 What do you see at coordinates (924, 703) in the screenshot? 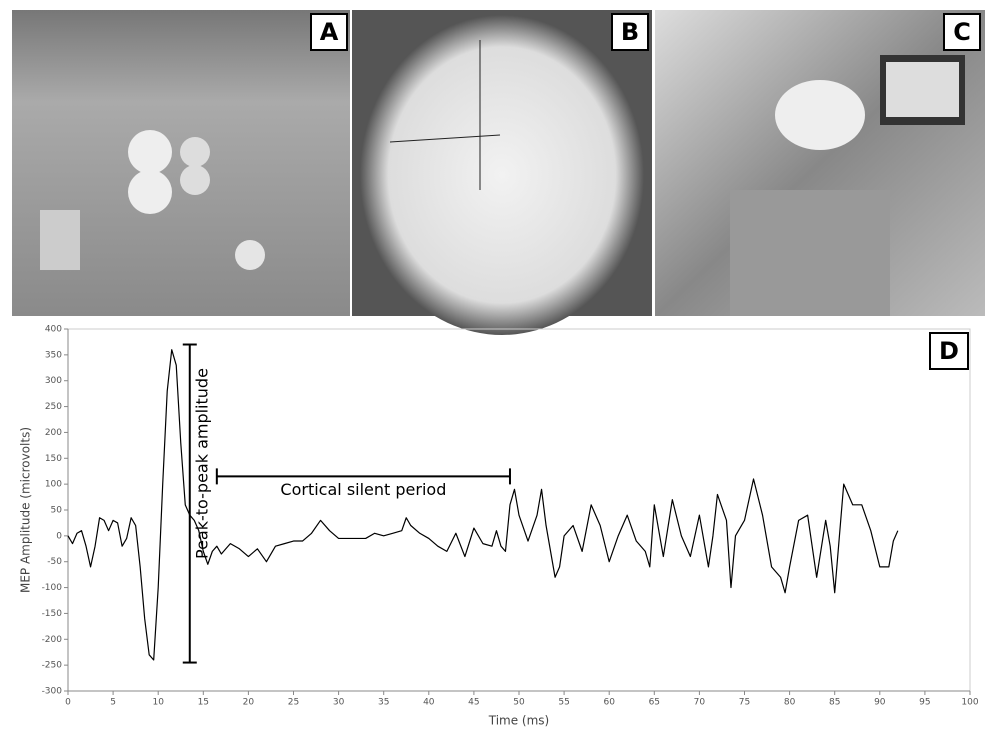
I see `x-tick-label: 95` at bounding box center [924, 703].